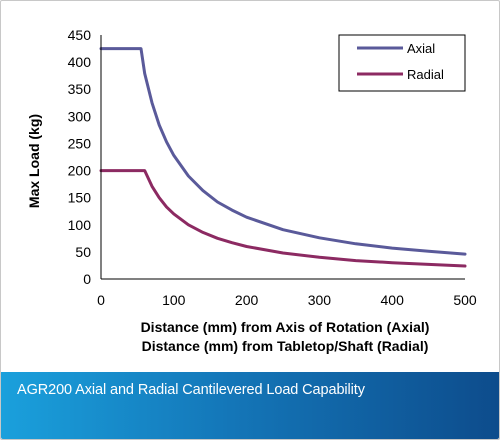  What do you see at coordinates (465, 300) in the screenshot?
I see `x-tick-label: 500` at bounding box center [465, 300].